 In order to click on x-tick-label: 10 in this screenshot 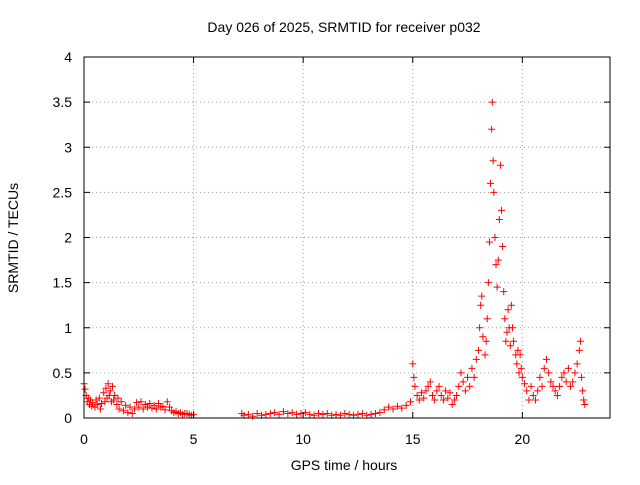, I will do `click(303, 439)`.